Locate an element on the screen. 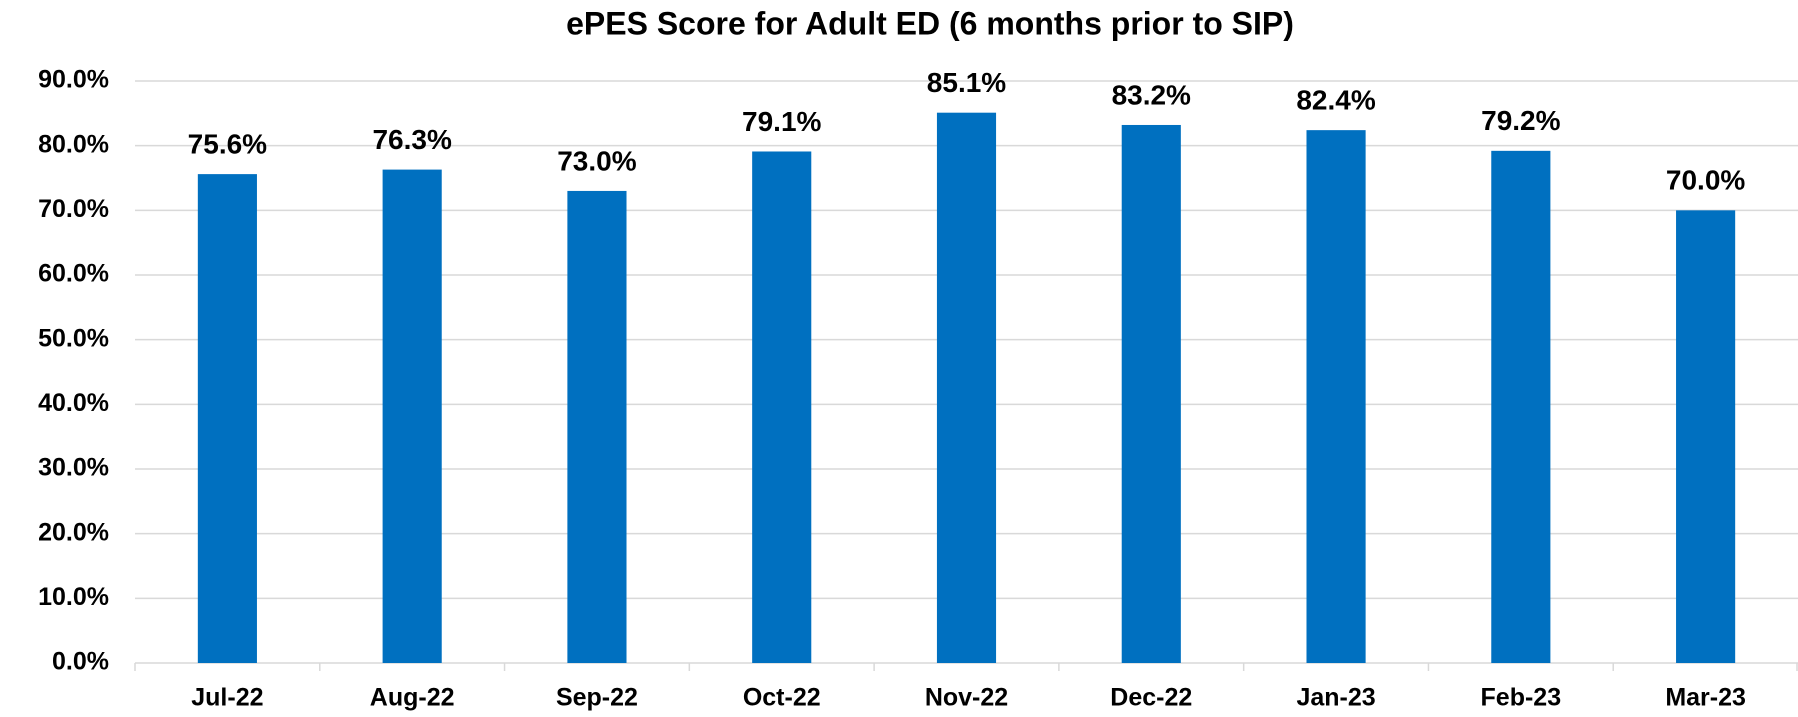 The height and width of the screenshot is (717, 1798). data-label: 73.0% is located at coordinates (596, 160).